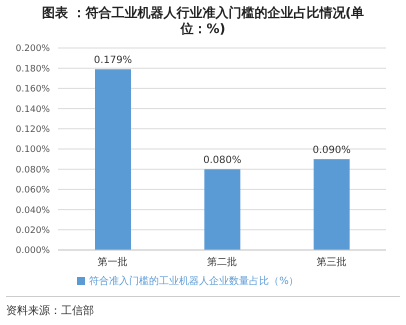 The image size is (406, 325). What do you see at coordinates (113, 262) in the screenshot?
I see `x-tick-label: 第一批` at bounding box center [113, 262].